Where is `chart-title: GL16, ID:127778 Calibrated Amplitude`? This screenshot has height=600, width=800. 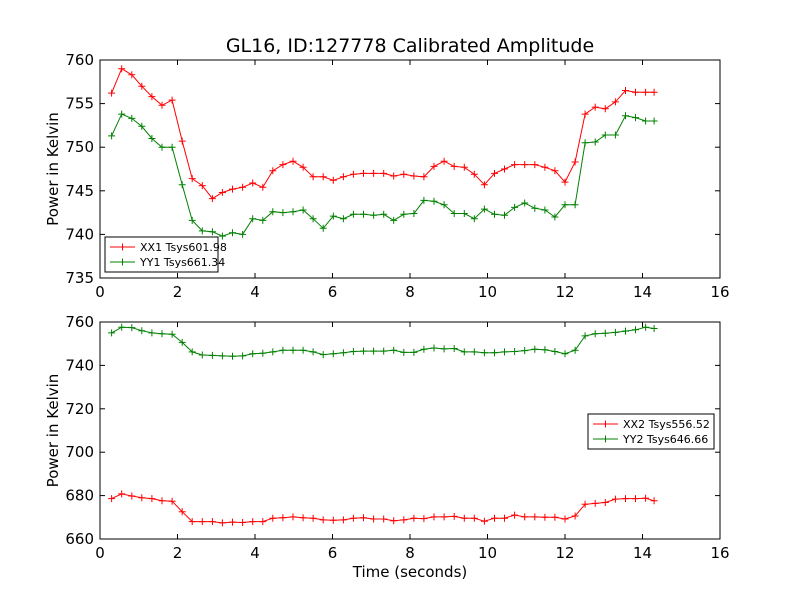 chart-title: GL16, ID:127778 Calibrated Amplitude is located at coordinates (410, 46).